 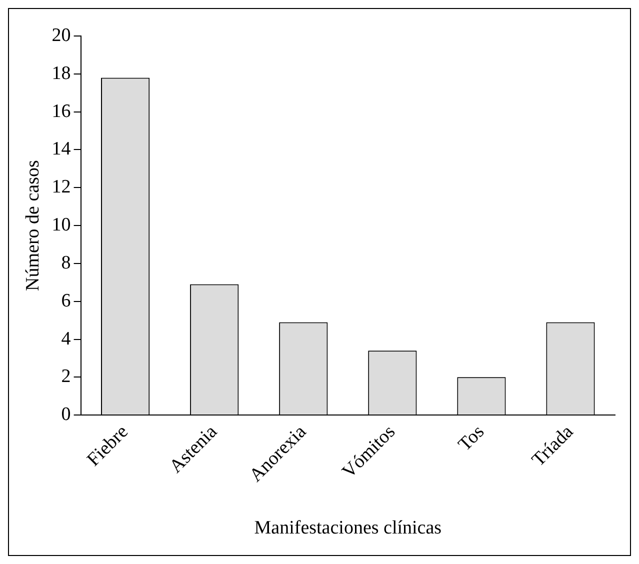 What do you see at coordinates (61, 73) in the screenshot?
I see `y-tick-label: 18` at bounding box center [61, 73].